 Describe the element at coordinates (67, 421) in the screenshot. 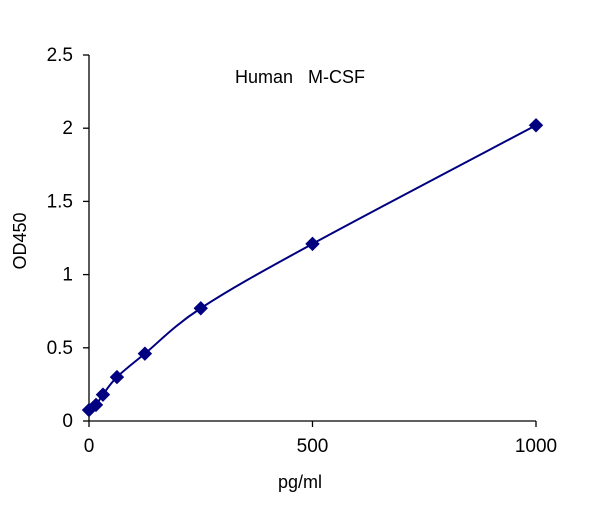

I see `y-tick-label: 0` at that location.